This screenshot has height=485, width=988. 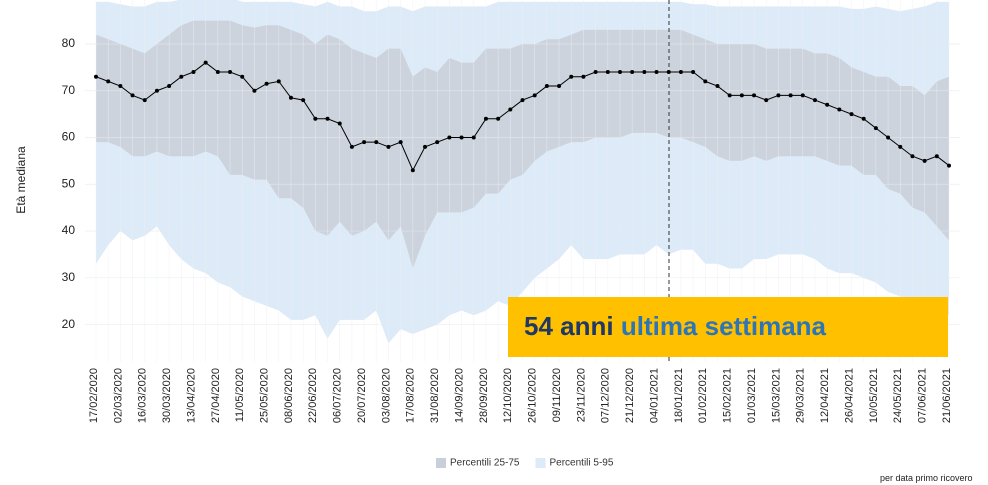 I want to click on y-tick-label: 20, so click(x=69, y=324).